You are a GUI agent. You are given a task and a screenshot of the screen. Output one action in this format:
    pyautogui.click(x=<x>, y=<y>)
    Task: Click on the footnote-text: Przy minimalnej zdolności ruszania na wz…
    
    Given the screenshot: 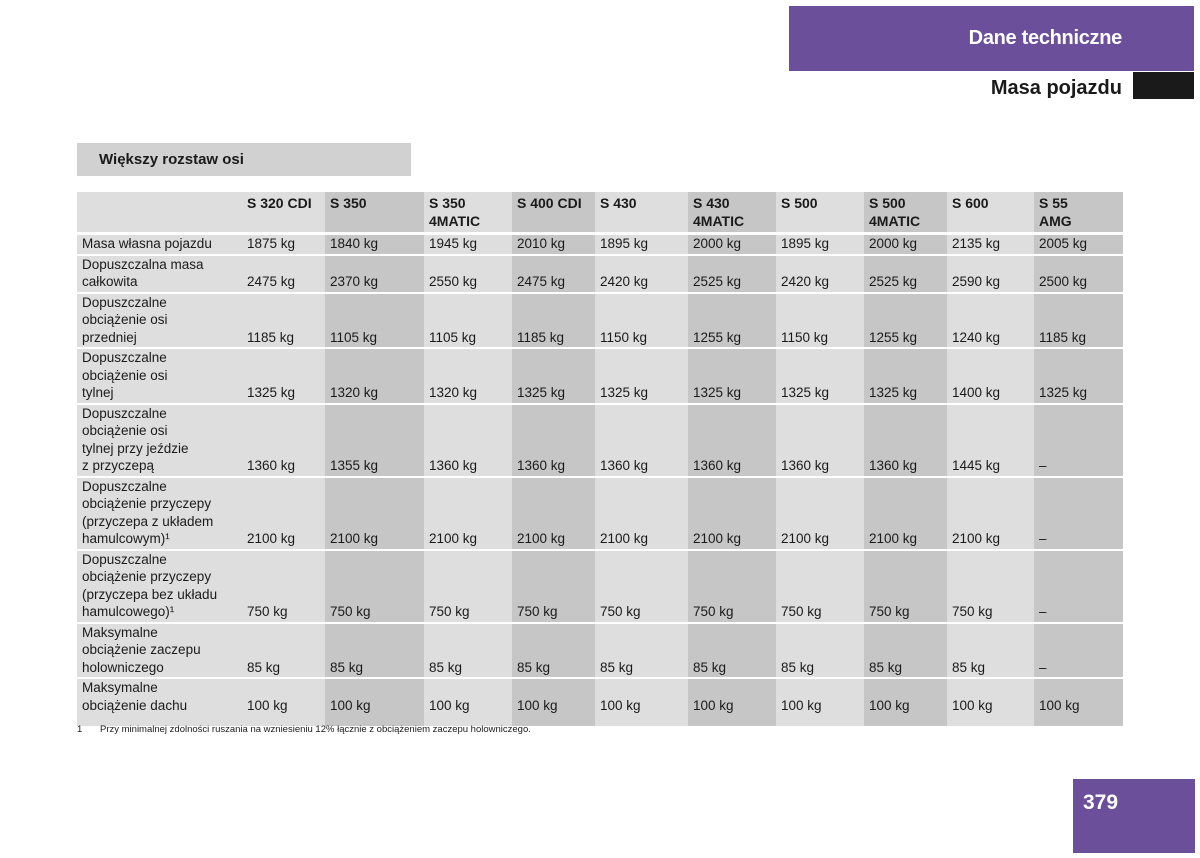 What is the action you would take?
    pyautogui.click(x=315, y=729)
    